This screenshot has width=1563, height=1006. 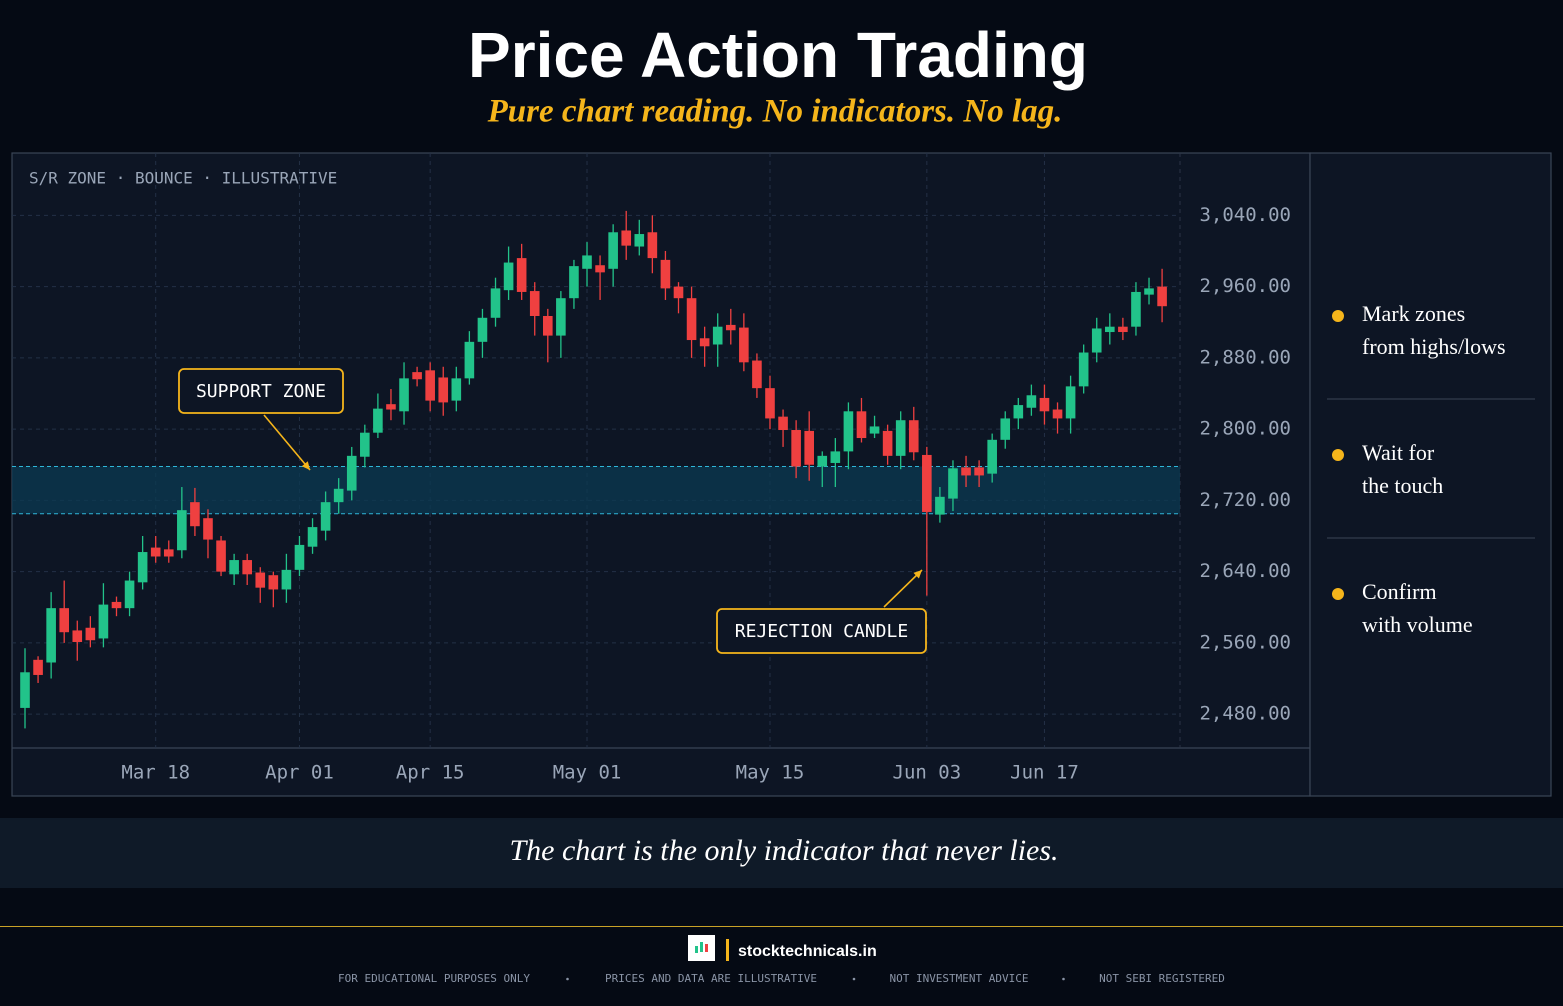 I want to click on quote-band, so click(x=781, y=853).